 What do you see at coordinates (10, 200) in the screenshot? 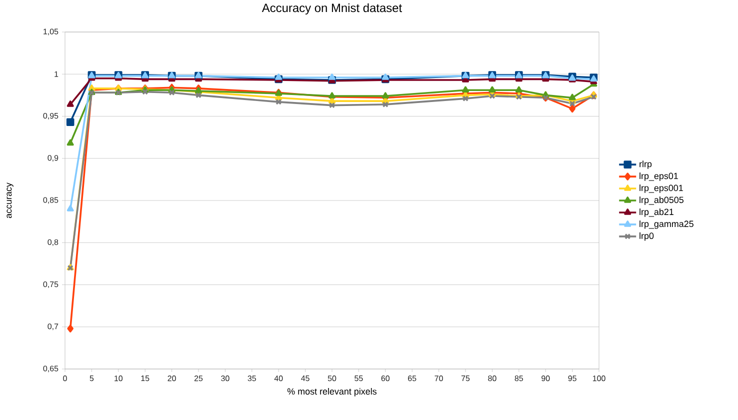
I see `y-axis-title: accuracy` at bounding box center [10, 200].